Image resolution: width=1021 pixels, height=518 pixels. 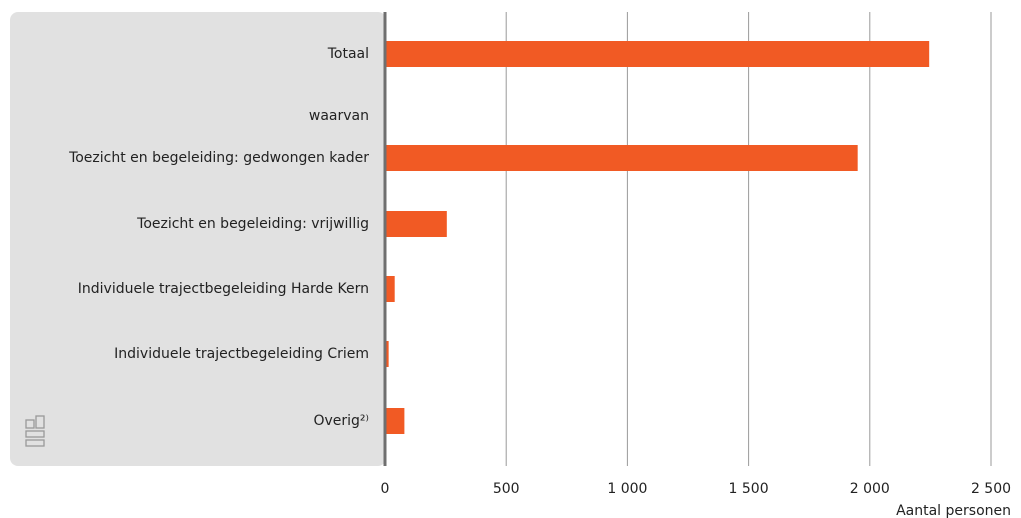 I want to click on y-tick-label: Toezicht en begeleiding: gedwongen kader, so click(x=218, y=158).